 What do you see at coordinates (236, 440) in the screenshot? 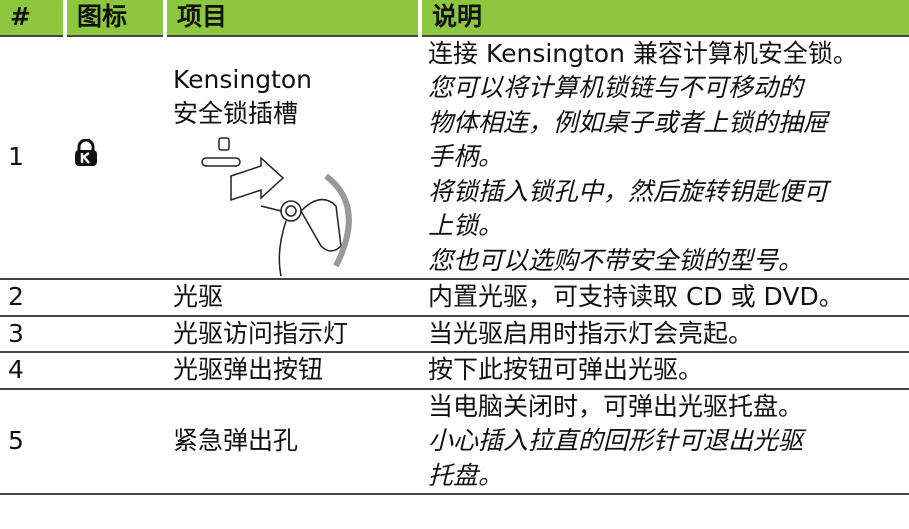
I see `item-text line: 紧急弹出孔` at bounding box center [236, 440].